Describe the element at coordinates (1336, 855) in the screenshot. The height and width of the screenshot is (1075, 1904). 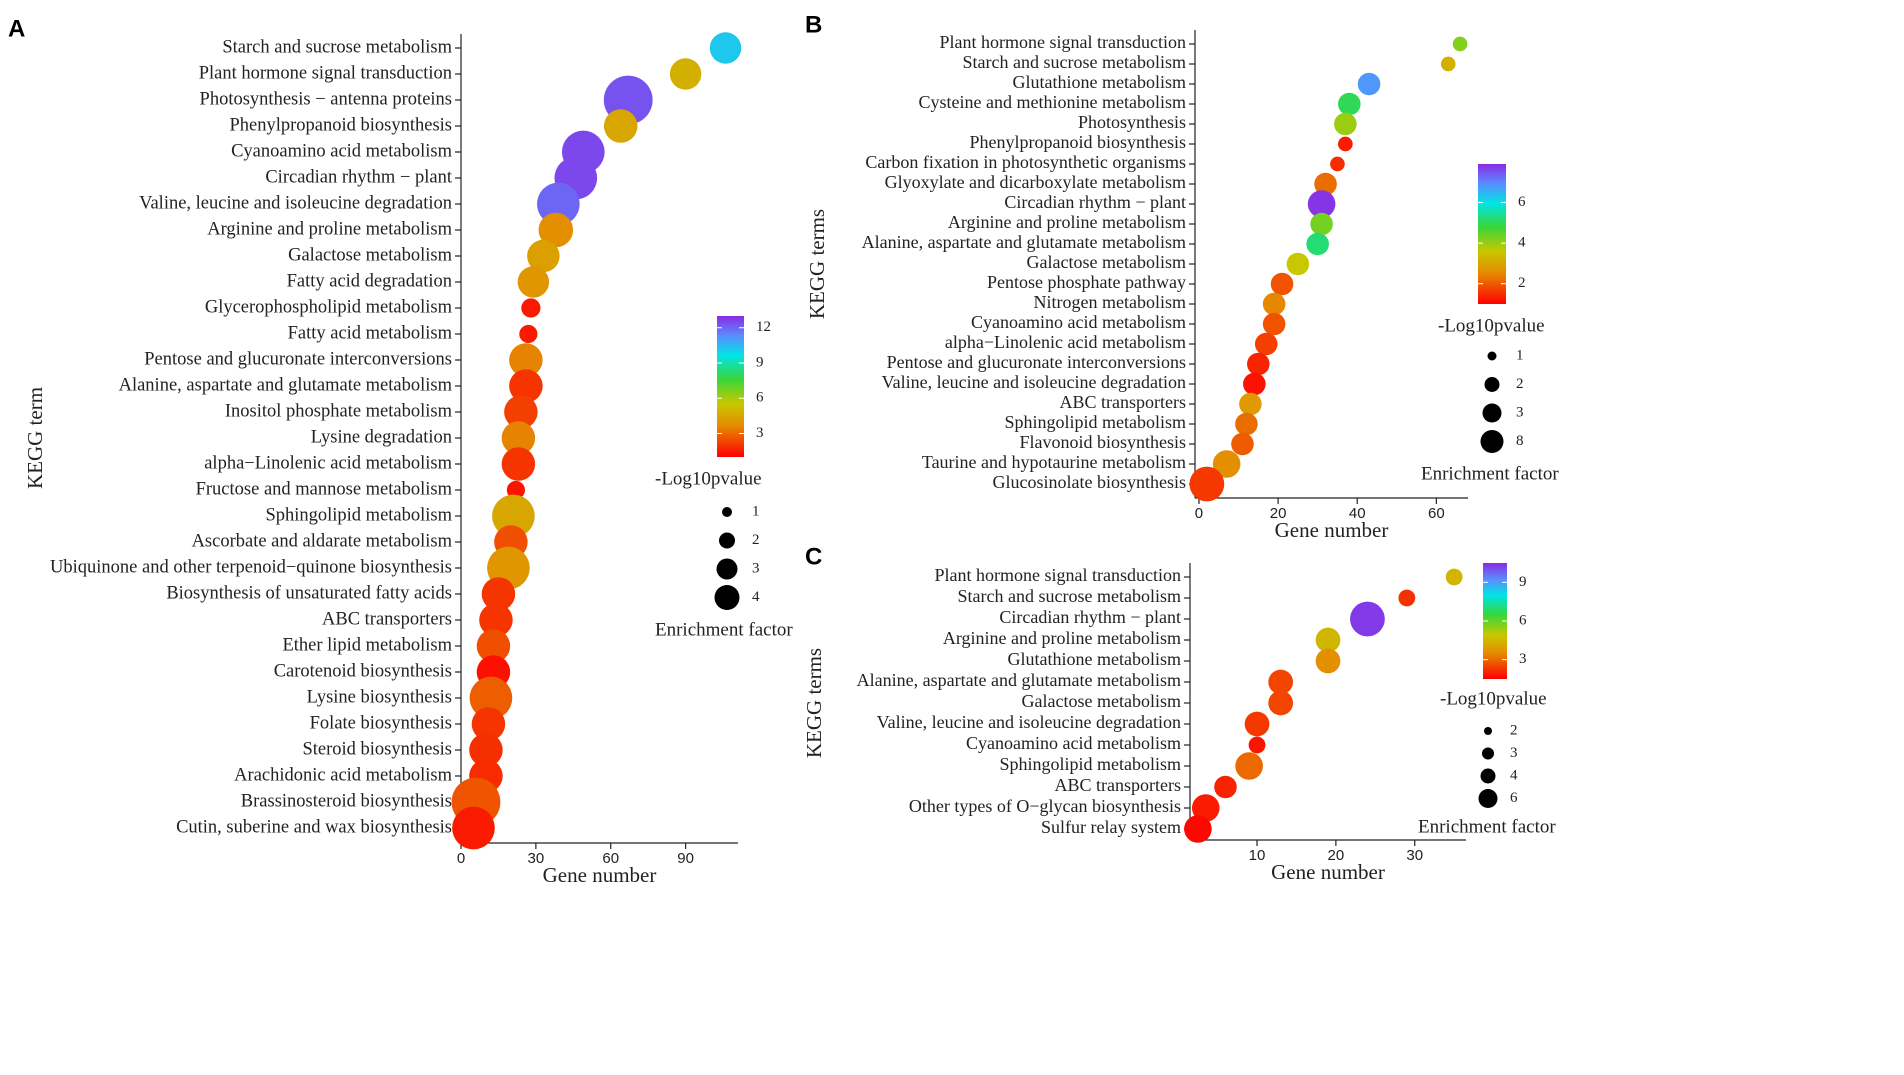
I see `x-tick-label: 20` at that location.